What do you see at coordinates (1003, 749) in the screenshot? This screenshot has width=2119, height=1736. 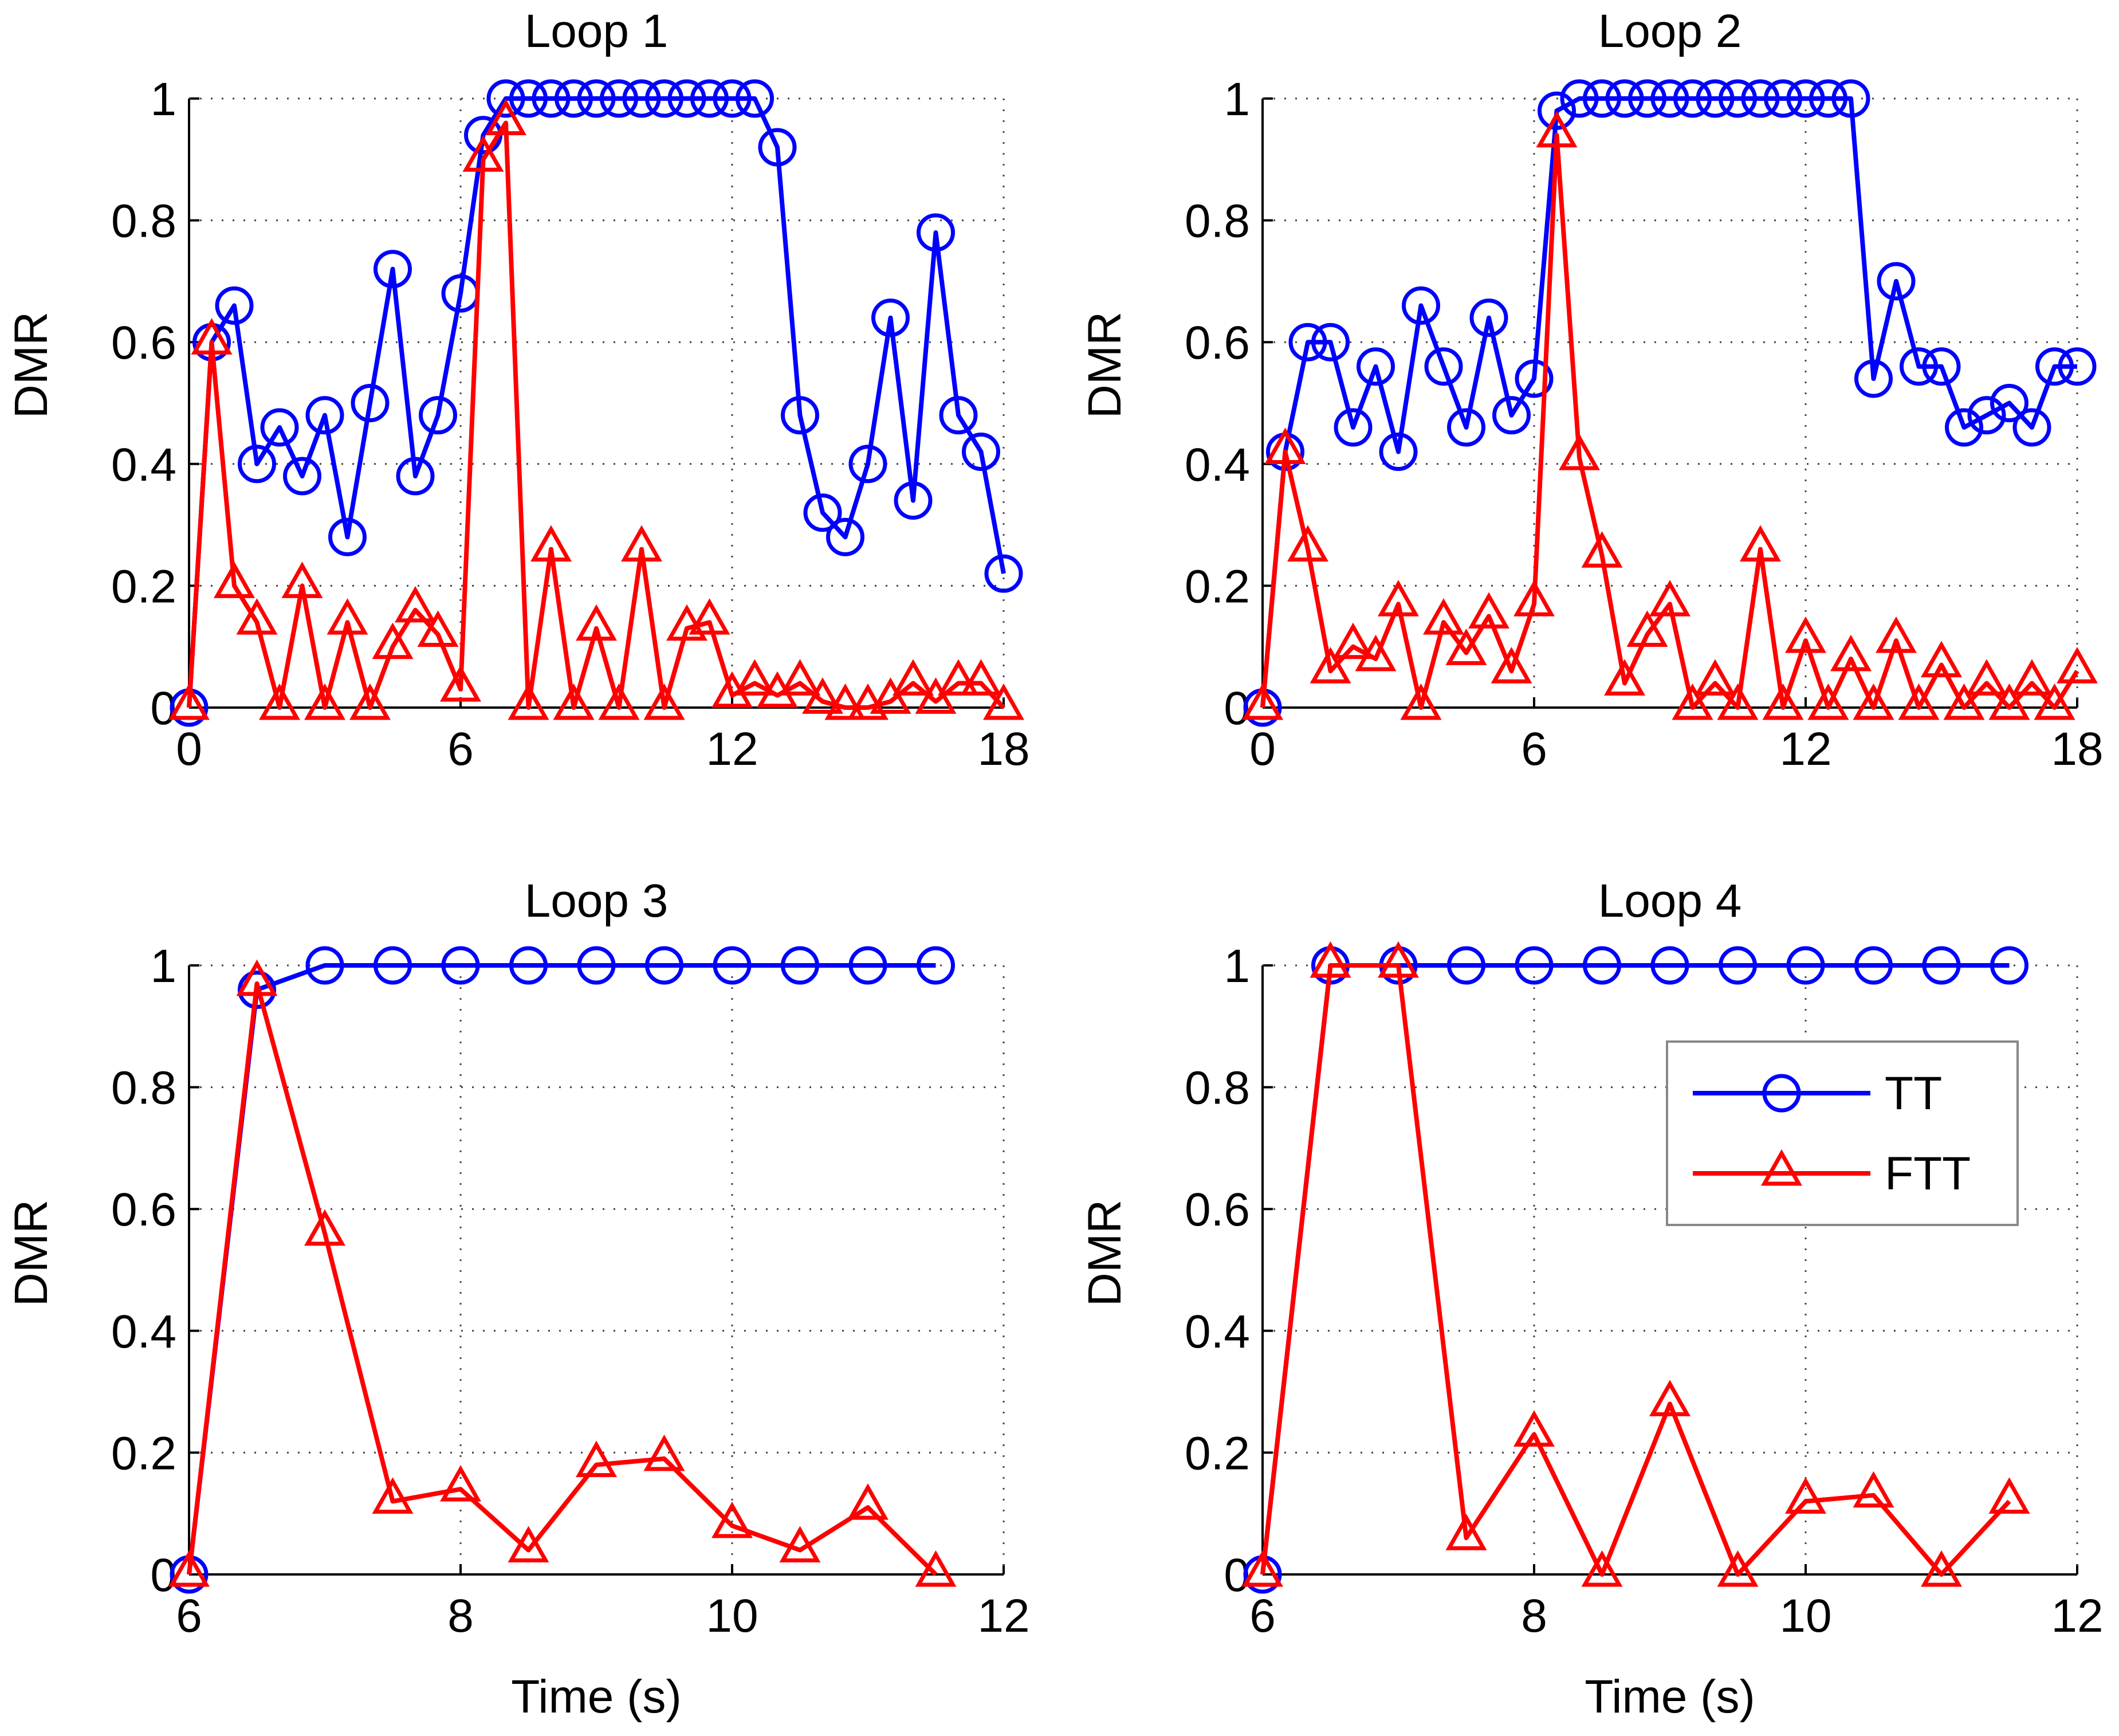 I see `x-tick-label: 18` at bounding box center [1003, 749].